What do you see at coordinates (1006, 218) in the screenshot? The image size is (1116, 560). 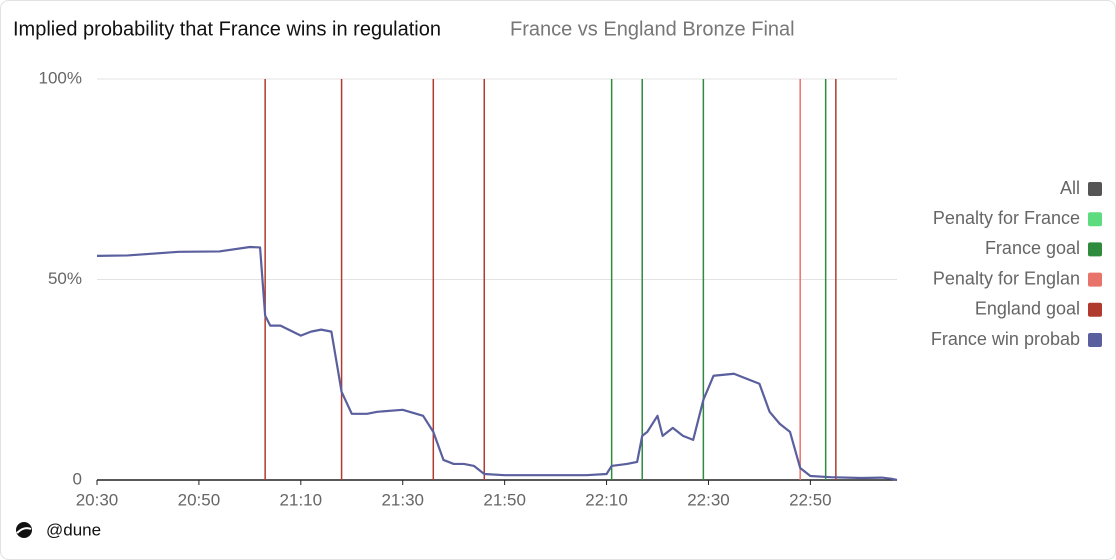 I see `legend-label: Penalty for France` at bounding box center [1006, 218].